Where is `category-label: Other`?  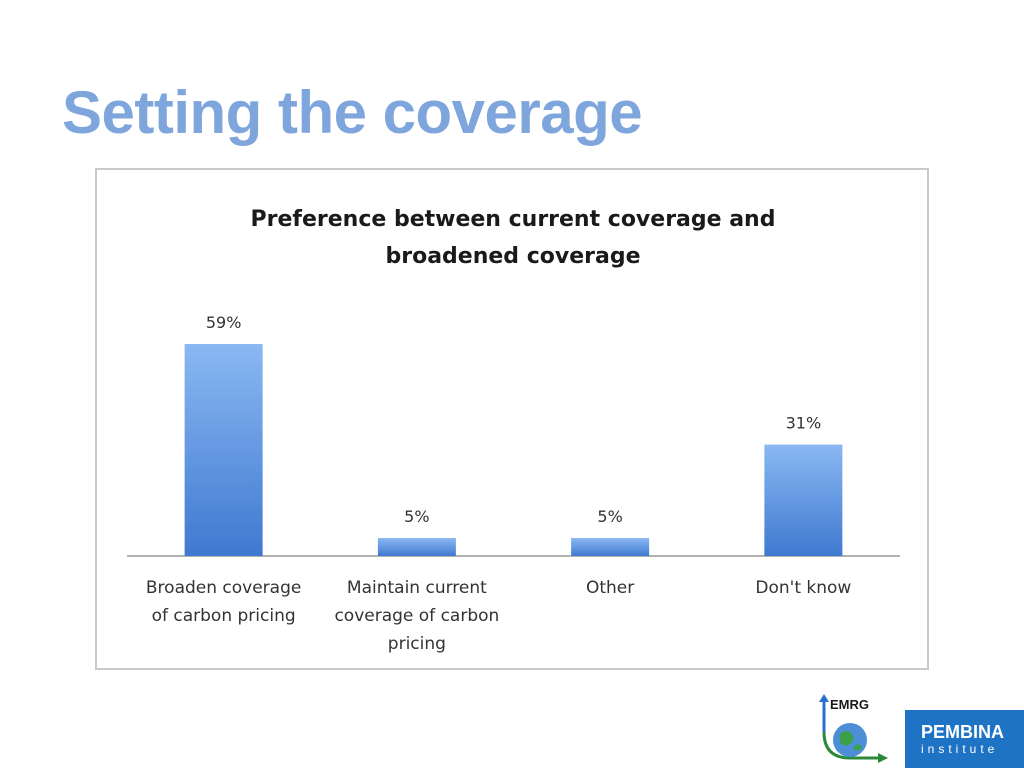 category-label: Other is located at coordinates (610, 588).